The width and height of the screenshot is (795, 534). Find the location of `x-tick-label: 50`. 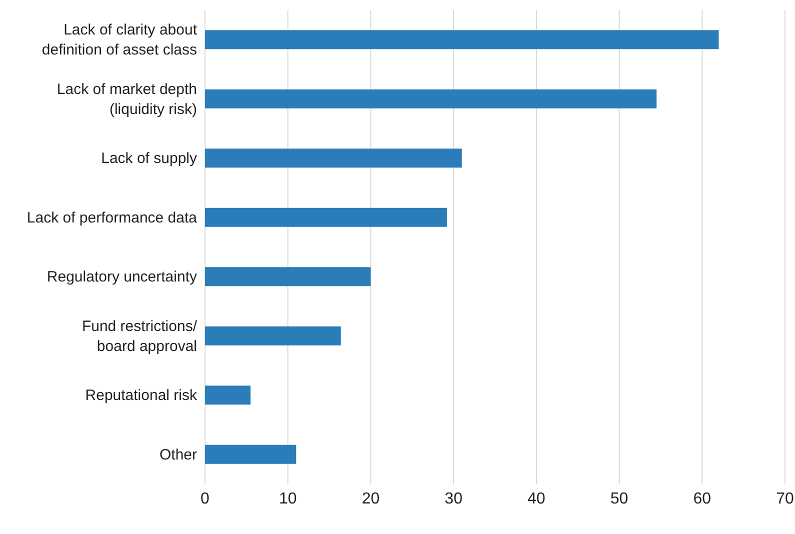

x-tick-label: 50 is located at coordinates (619, 499).